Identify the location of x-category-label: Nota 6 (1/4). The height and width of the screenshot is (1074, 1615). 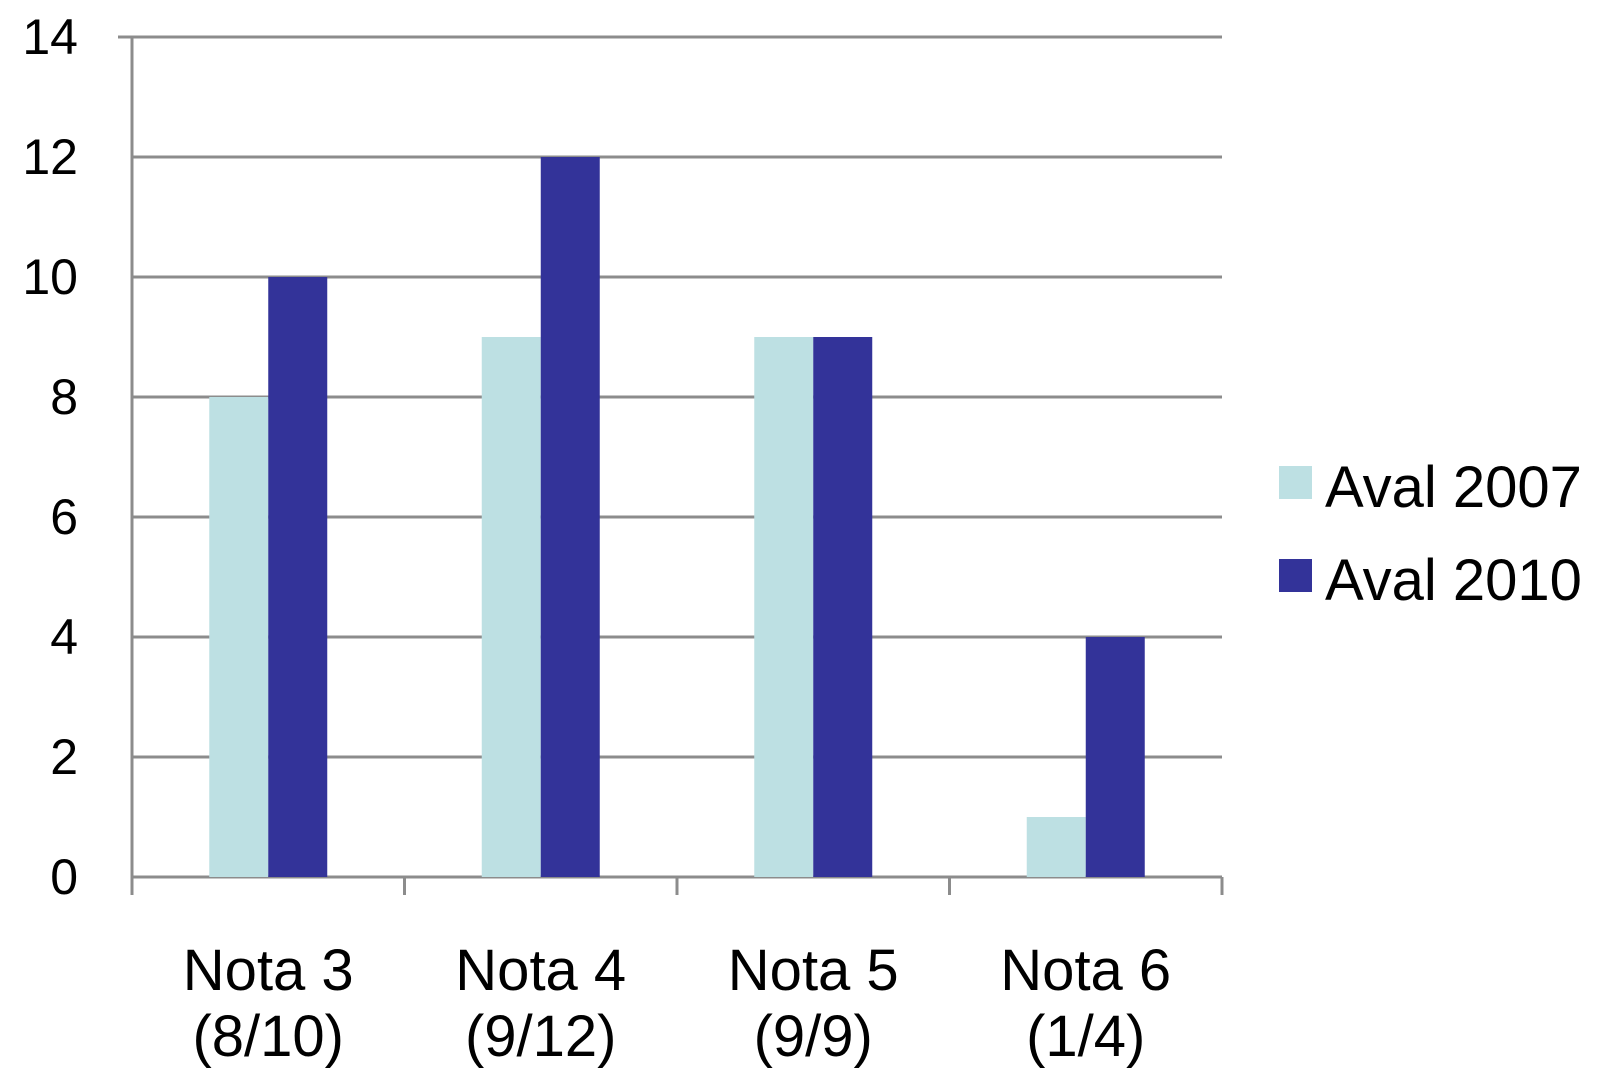
(1085, 1003).